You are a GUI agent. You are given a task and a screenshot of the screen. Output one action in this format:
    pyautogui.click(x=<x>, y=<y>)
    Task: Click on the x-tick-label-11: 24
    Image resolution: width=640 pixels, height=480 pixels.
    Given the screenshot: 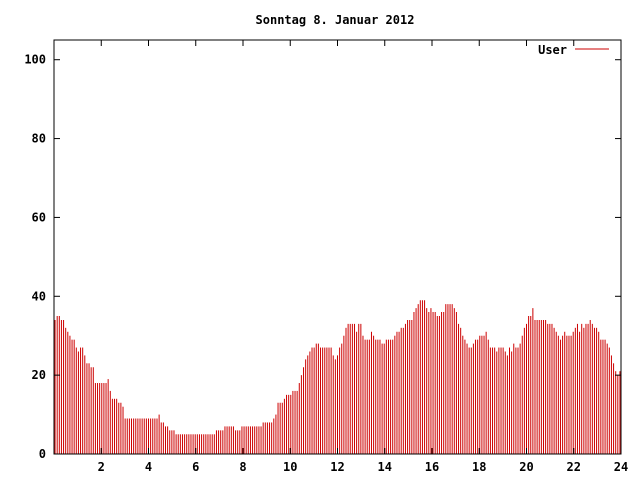 What is the action you would take?
    pyautogui.click(x=621, y=467)
    